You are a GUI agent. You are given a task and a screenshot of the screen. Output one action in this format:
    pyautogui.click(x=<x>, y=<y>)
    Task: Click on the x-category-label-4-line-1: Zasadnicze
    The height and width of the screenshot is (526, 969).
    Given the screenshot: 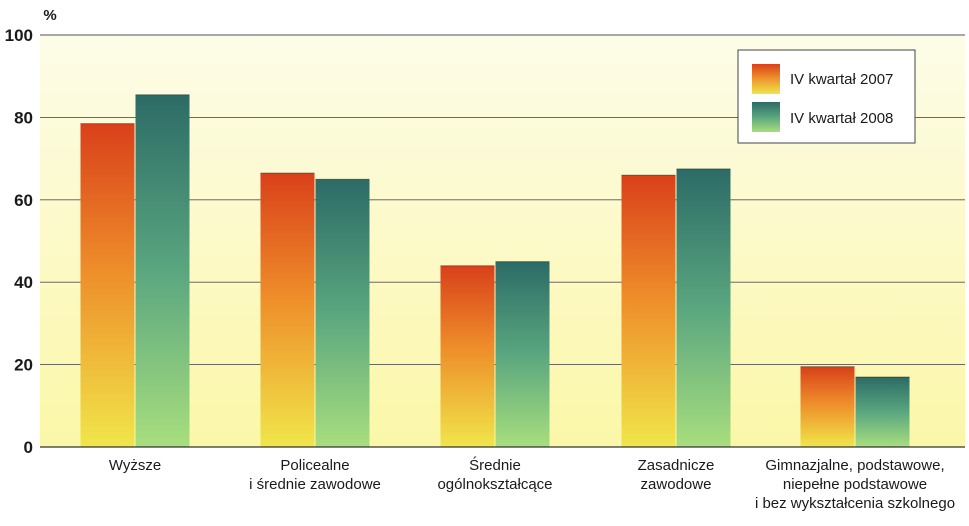 What is the action you would take?
    pyautogui.click(x=676, y=465)
    